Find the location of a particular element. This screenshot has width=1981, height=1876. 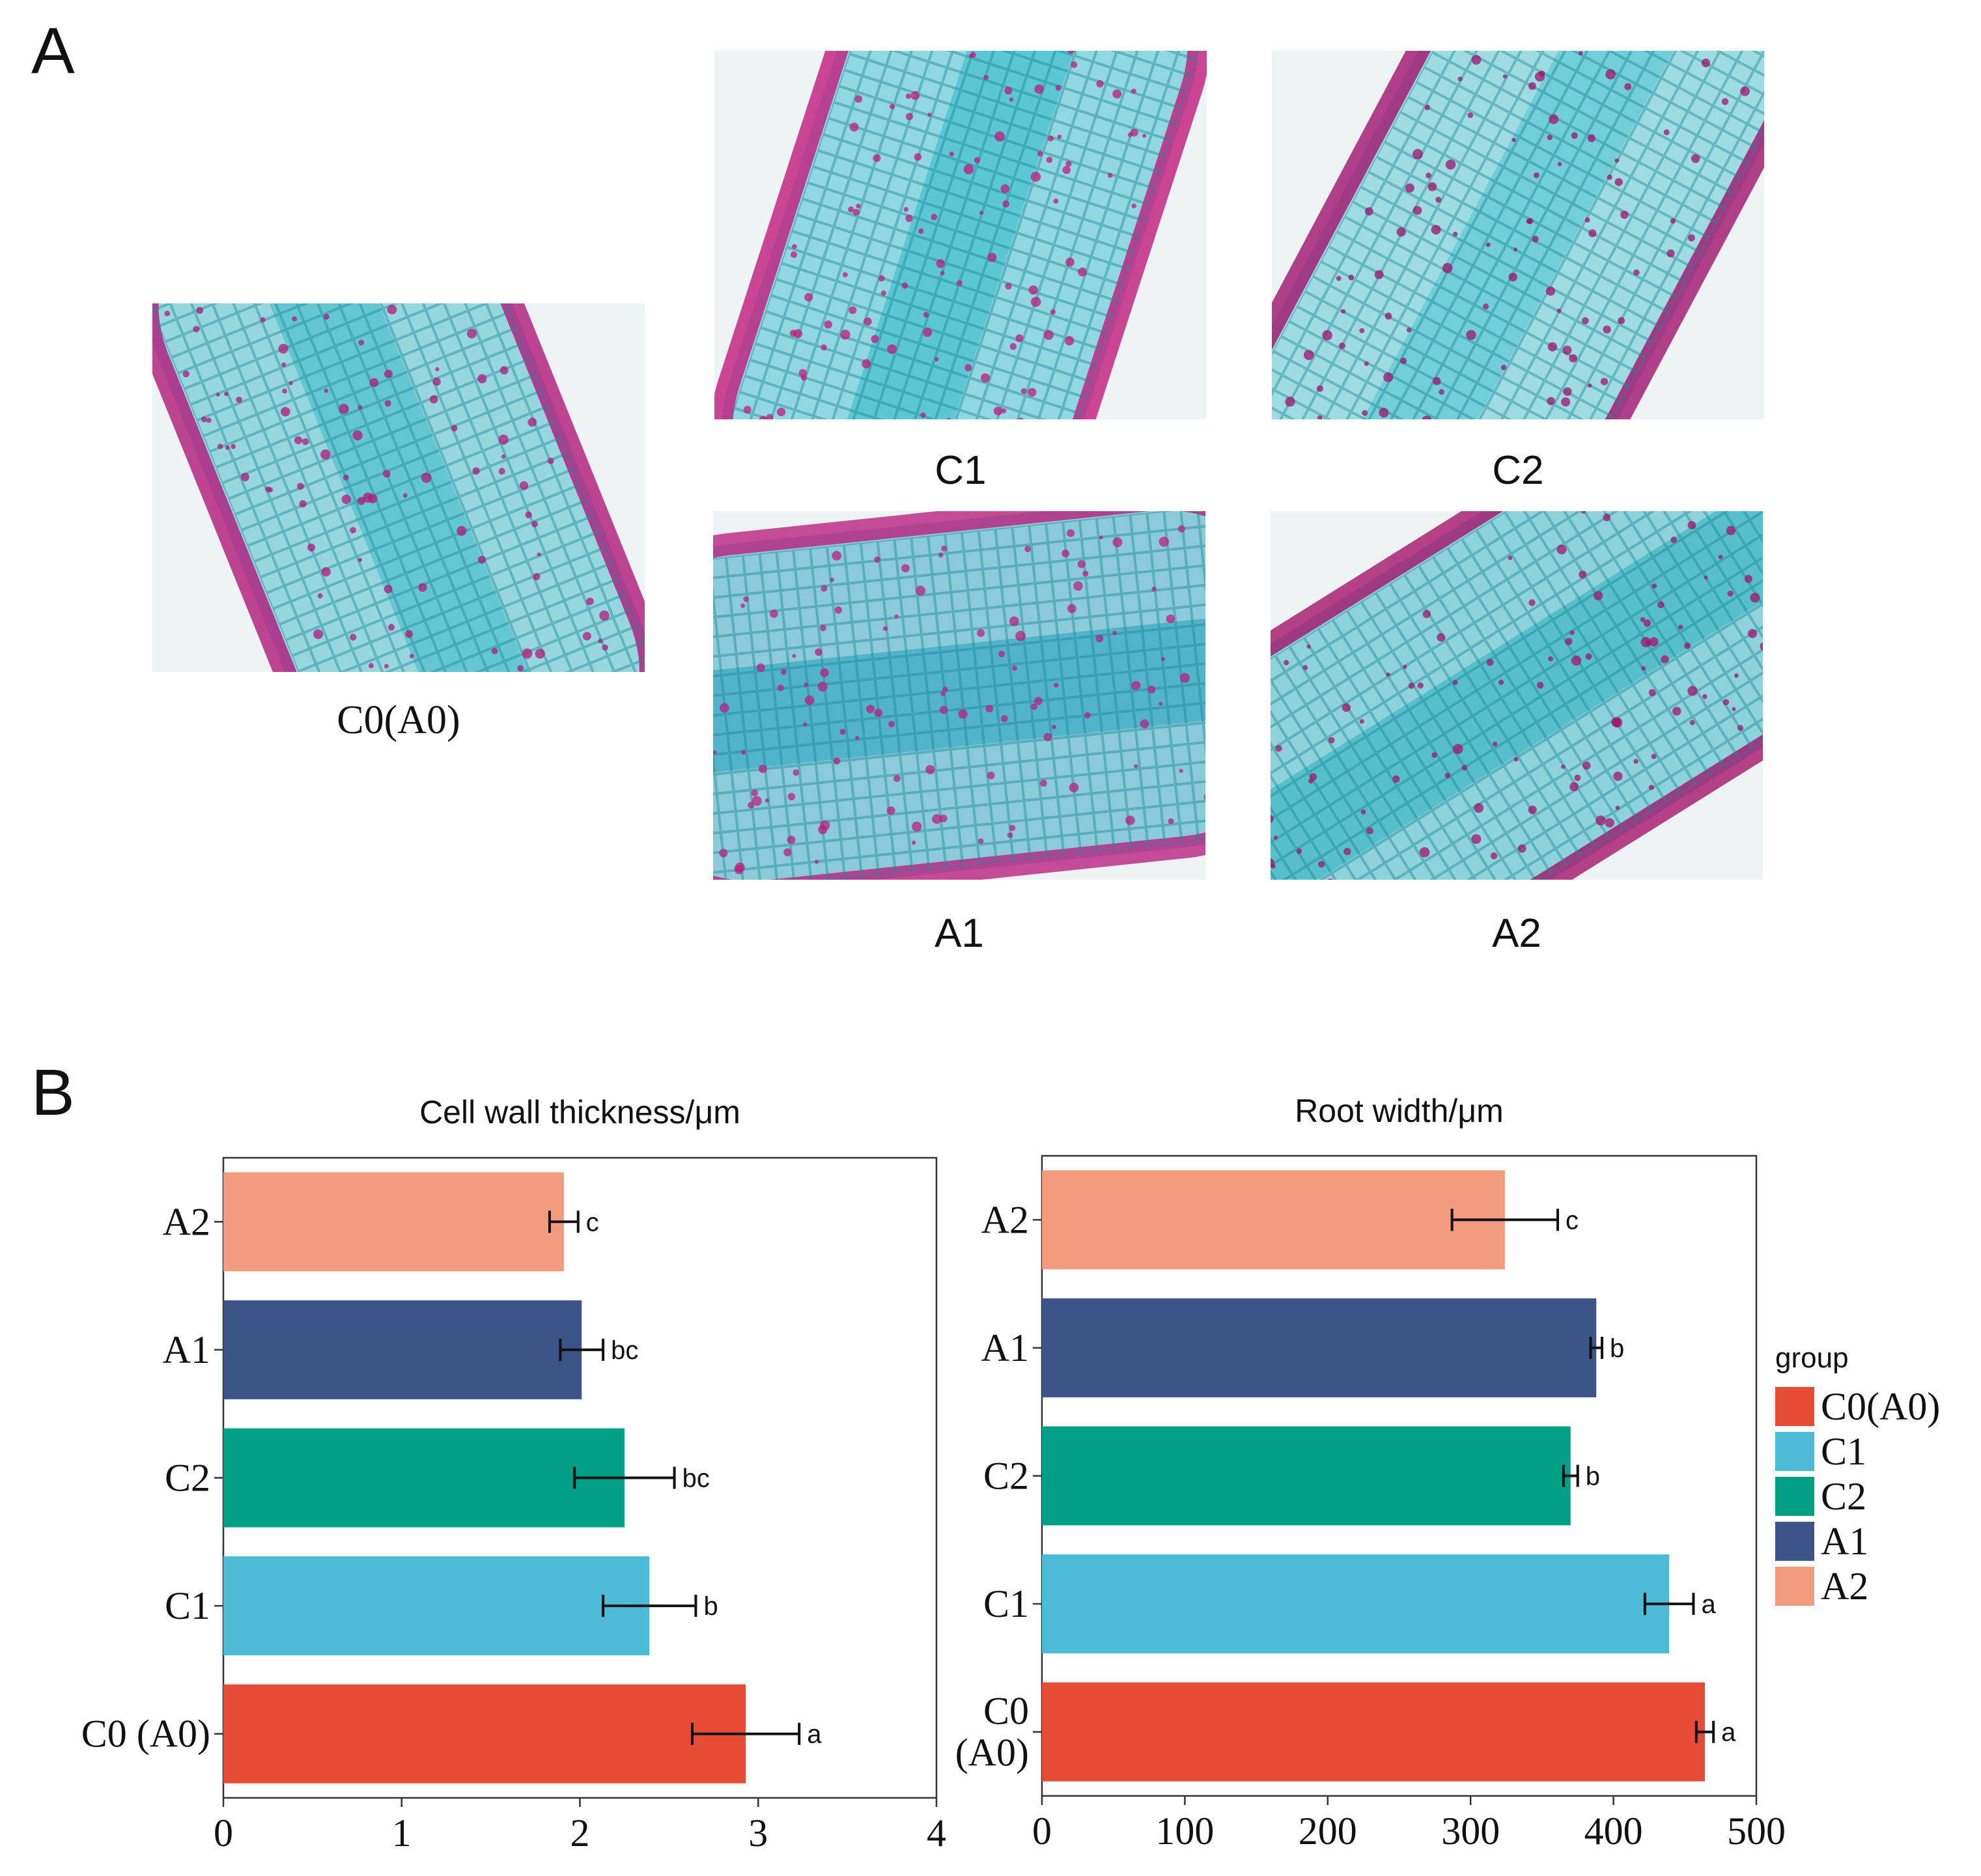

root-epidermis is located at coordinates (1518, 235).